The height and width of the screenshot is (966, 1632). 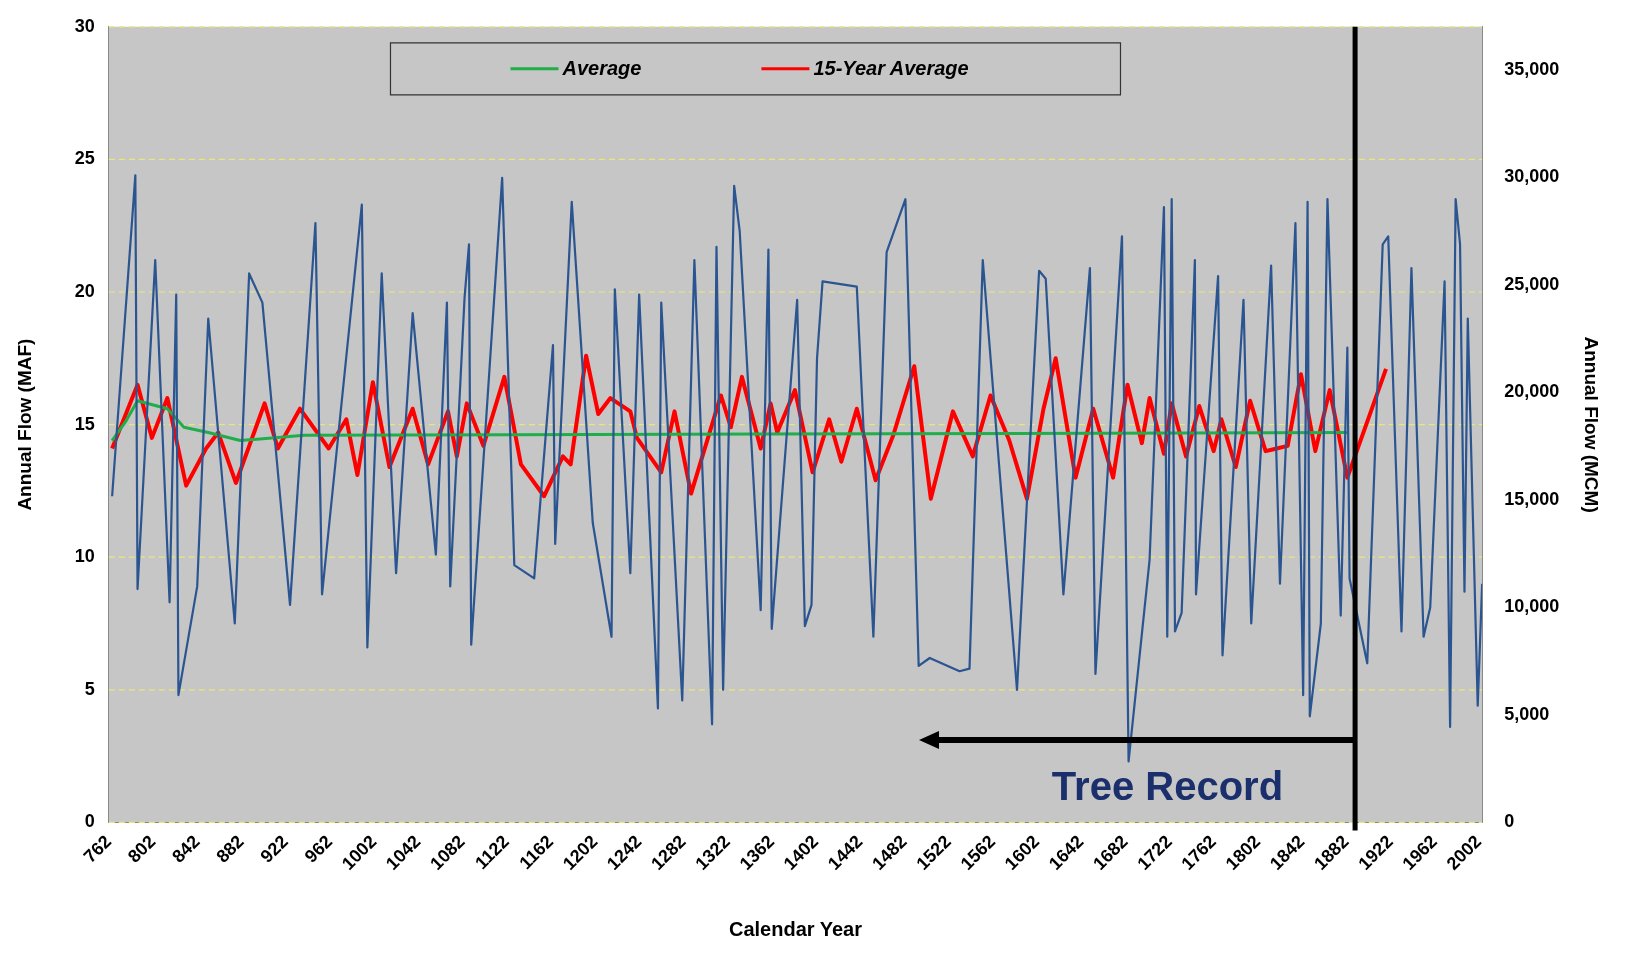 What do you see at coordinates (1532, 391) in the screenshot?
I see `y2-tick-label: 20,000` at bounding box center [1532, 391].